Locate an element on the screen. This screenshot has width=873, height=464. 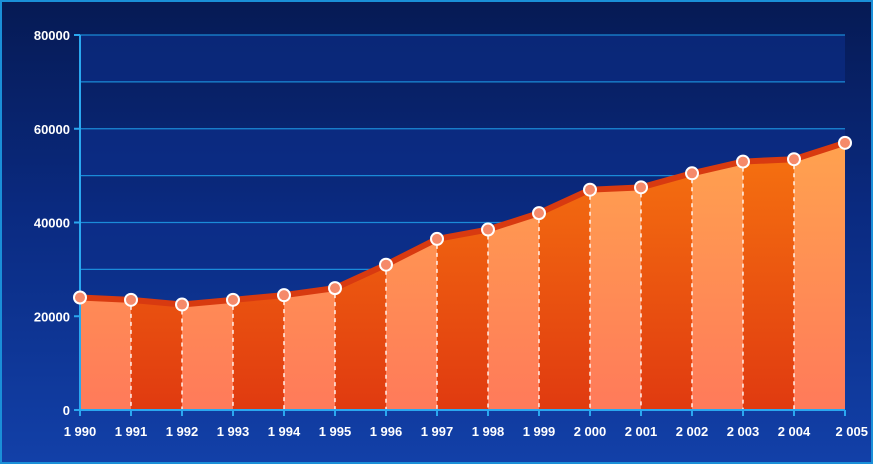
y-tick-label: 60000 is located at coordinates (52, 129).